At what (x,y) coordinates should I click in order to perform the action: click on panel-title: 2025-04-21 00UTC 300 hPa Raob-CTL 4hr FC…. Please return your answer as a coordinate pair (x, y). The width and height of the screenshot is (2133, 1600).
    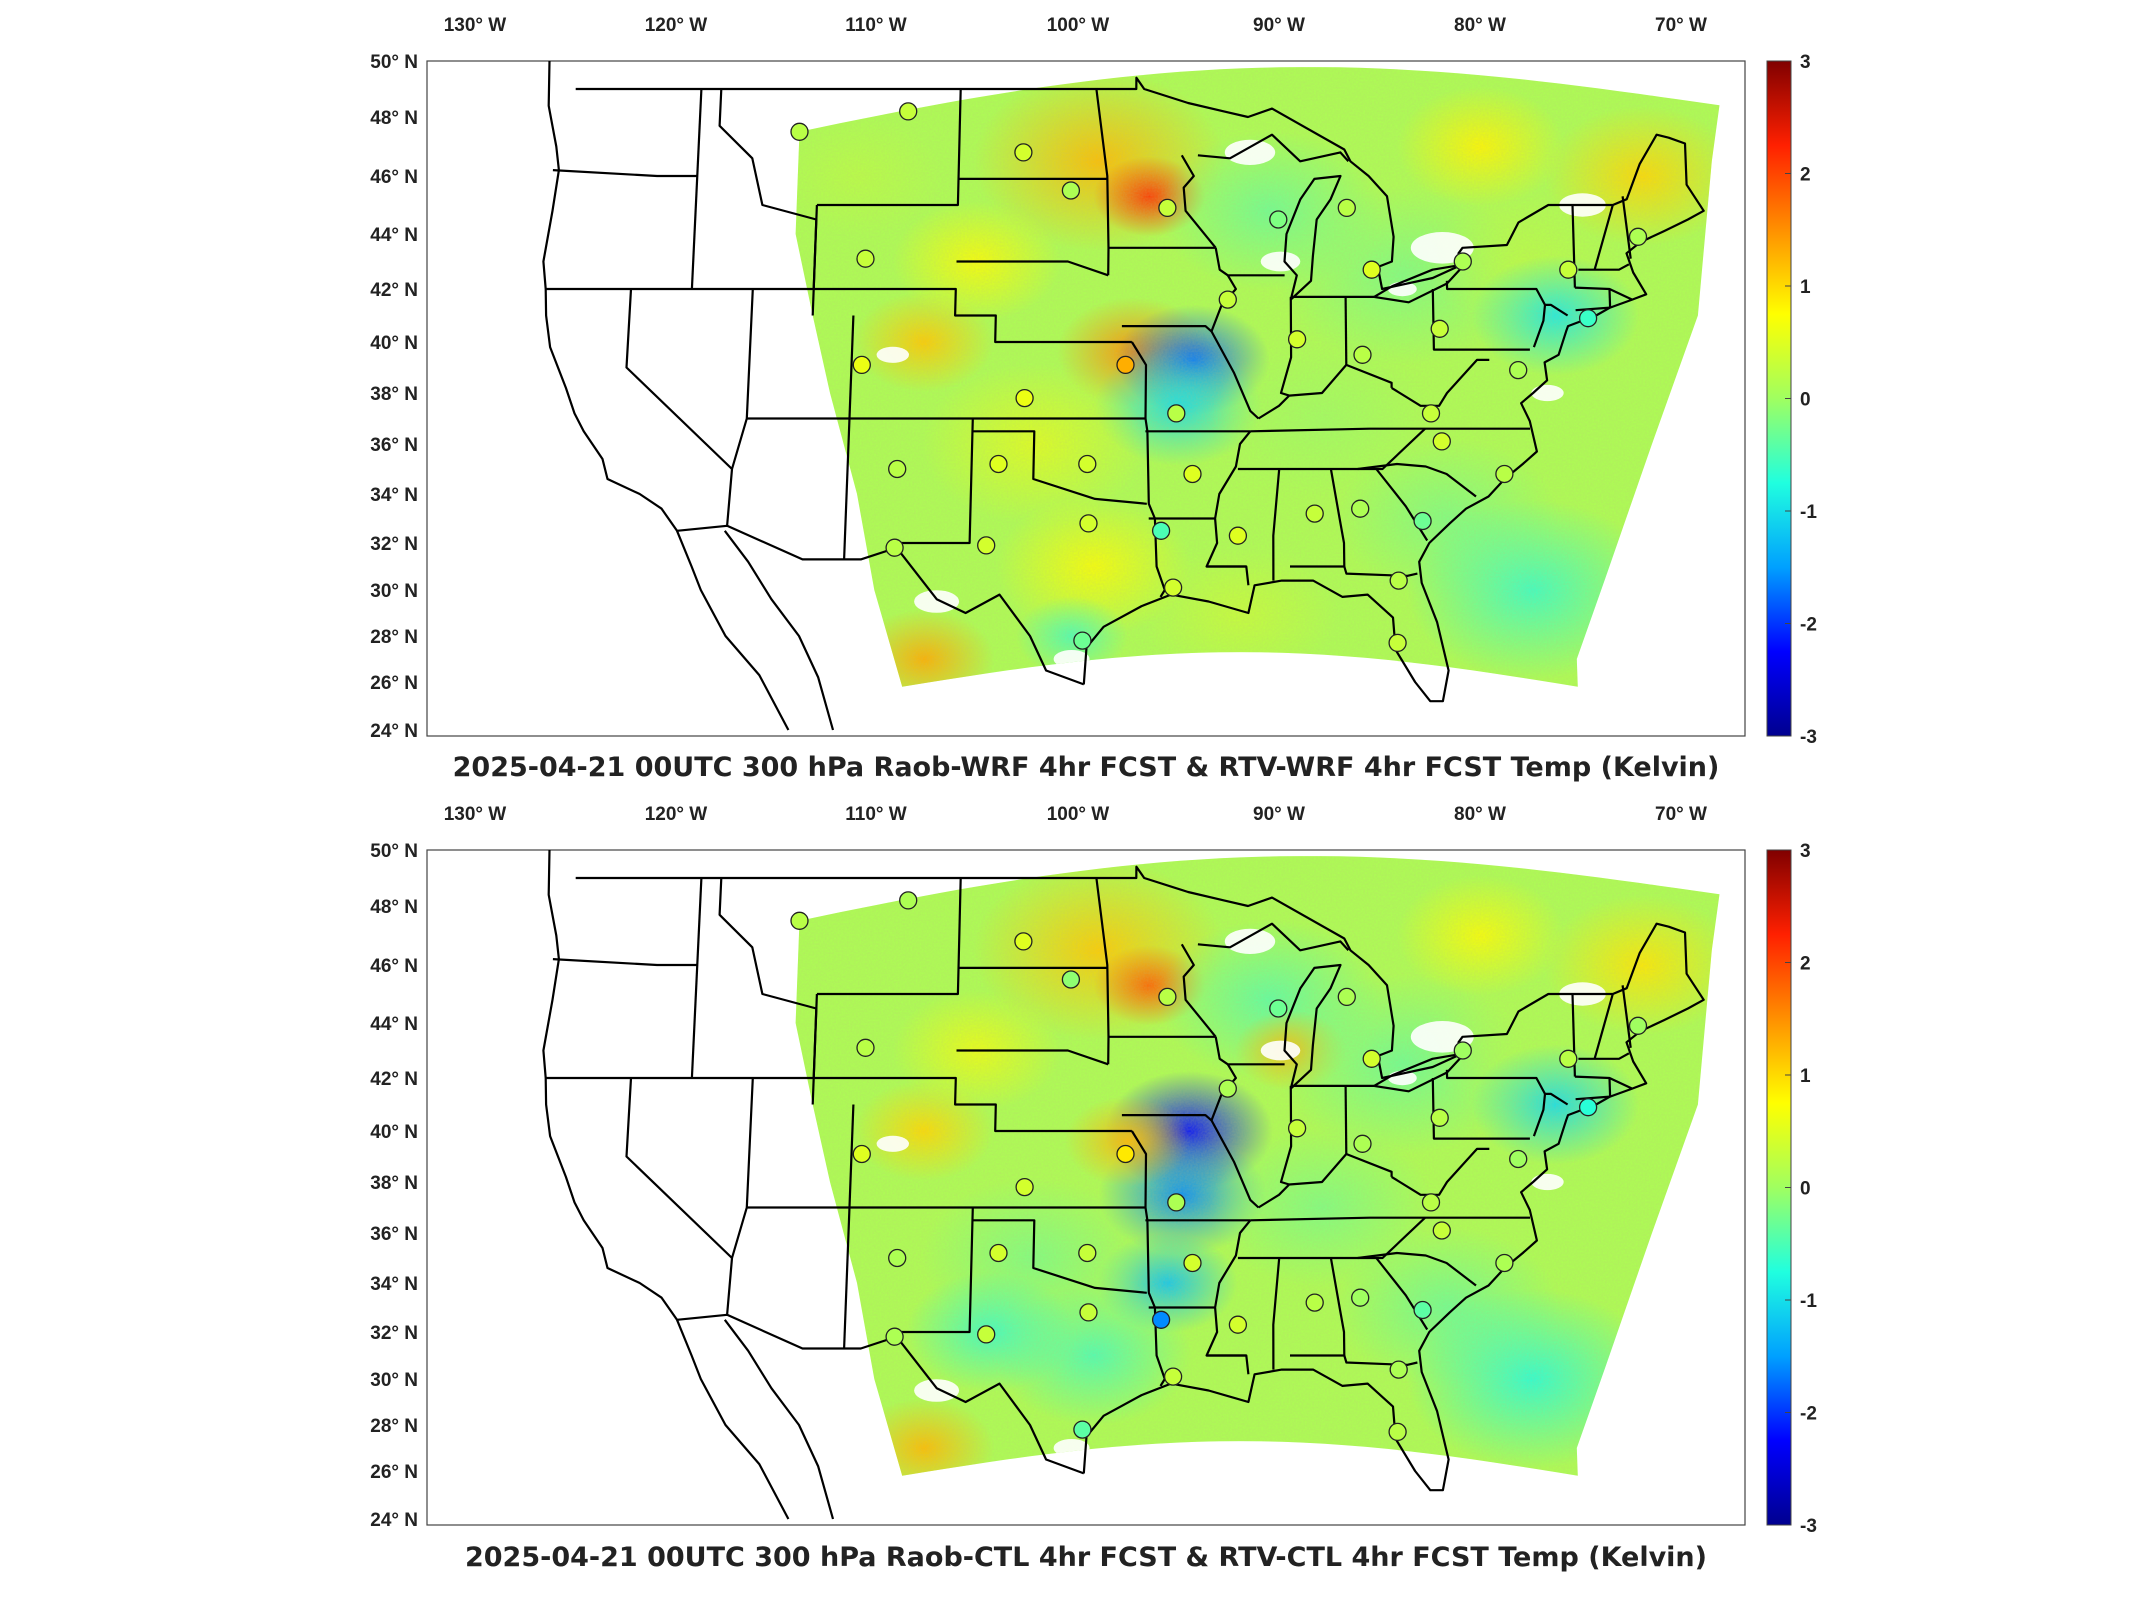
    Looking at the image, I should click on (1086, 1557).